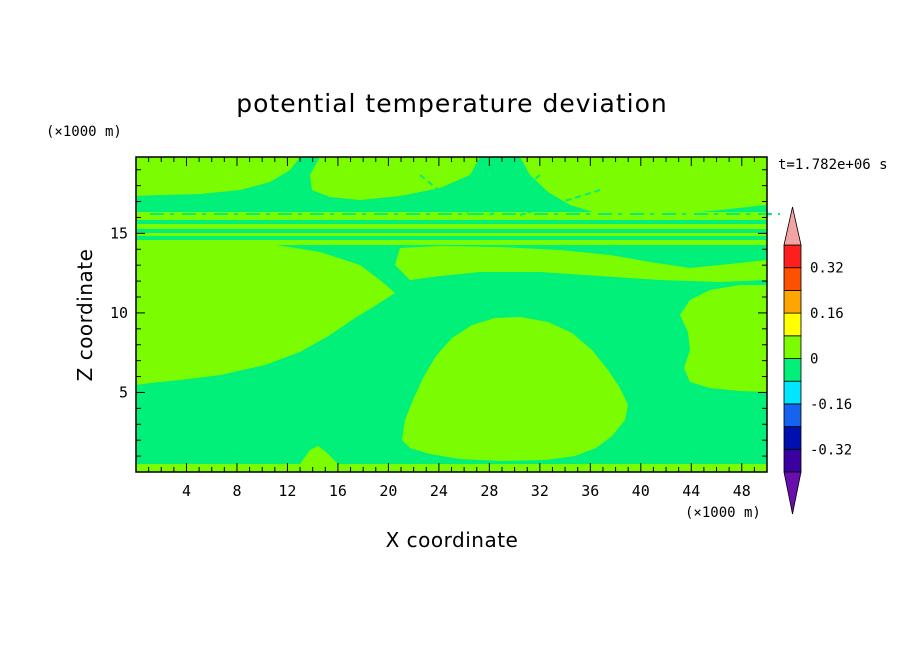  I want to click on y-tick-label: 15, so click(119, 233).